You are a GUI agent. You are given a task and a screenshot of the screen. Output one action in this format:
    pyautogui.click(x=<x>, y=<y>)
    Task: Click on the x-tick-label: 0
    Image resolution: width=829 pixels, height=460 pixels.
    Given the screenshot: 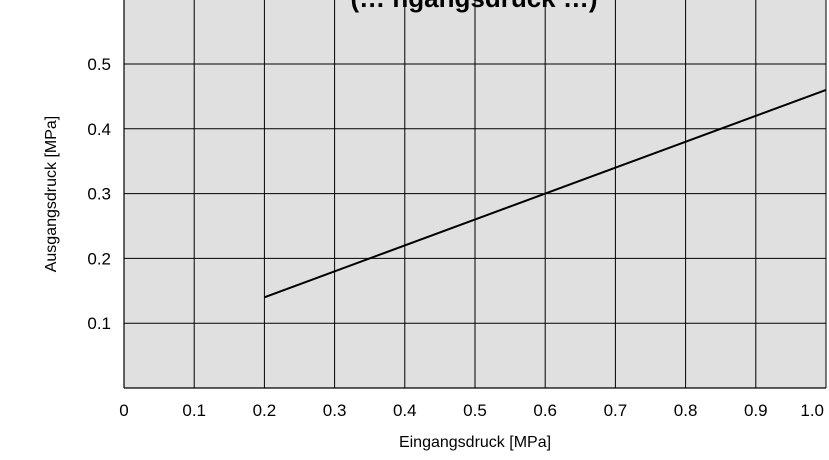 What is the action you would take?
    pyautogui.click(x=123, y=410)
    